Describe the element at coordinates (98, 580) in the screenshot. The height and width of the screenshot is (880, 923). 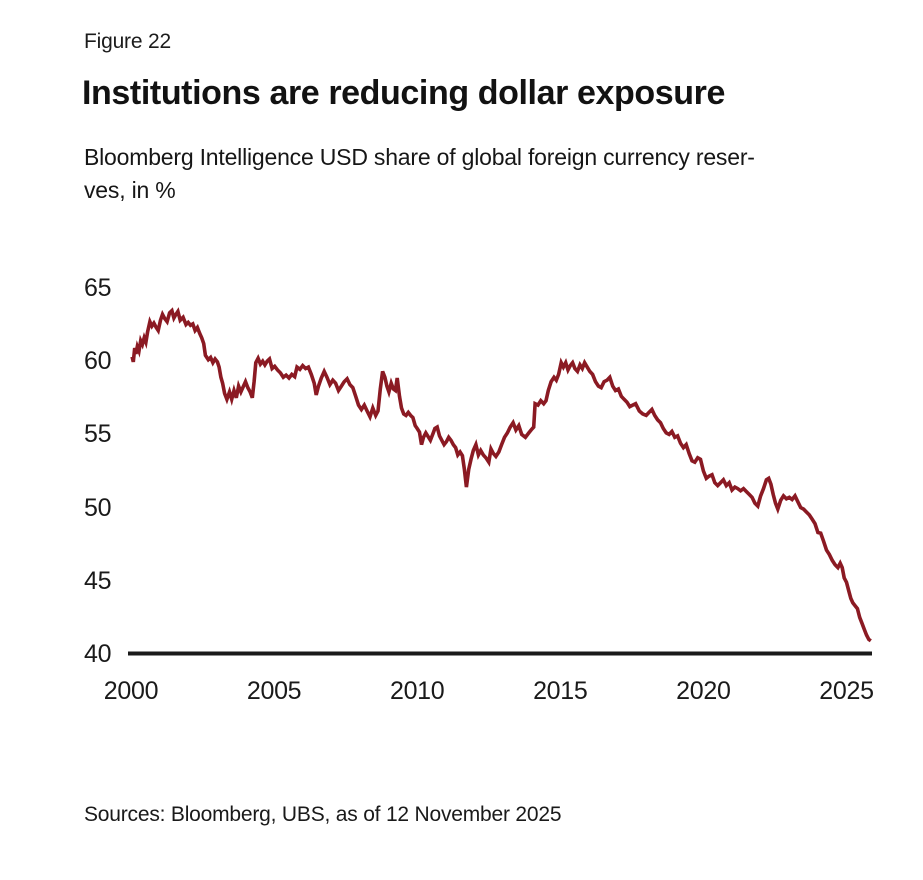
I see `y-tick-label: 45` at that location.